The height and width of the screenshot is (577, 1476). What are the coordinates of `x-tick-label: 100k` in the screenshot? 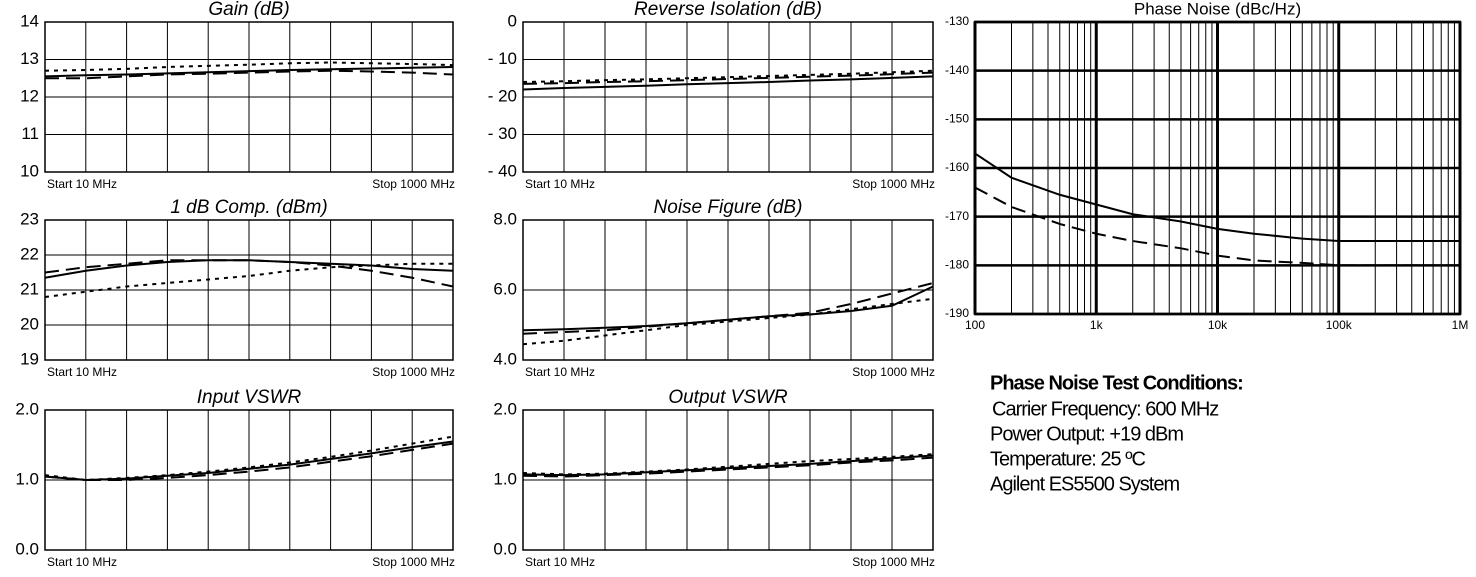 It's located at (1339, 325).